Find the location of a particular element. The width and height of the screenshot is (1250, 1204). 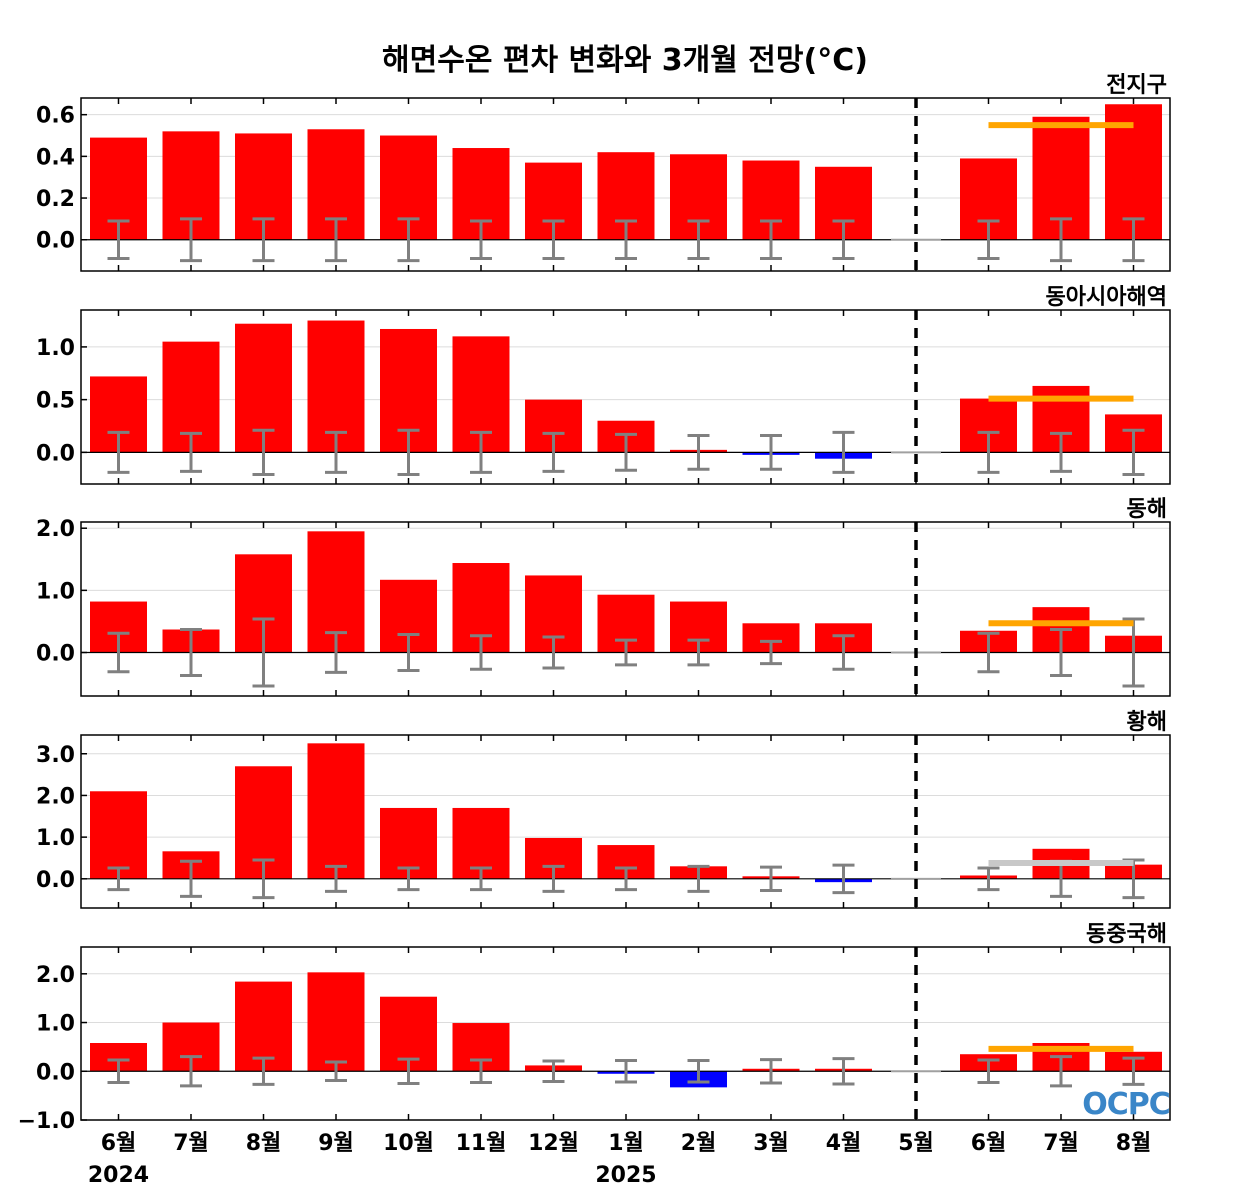

y-tick-label: 3.0 is located at coordinates (55, 755).